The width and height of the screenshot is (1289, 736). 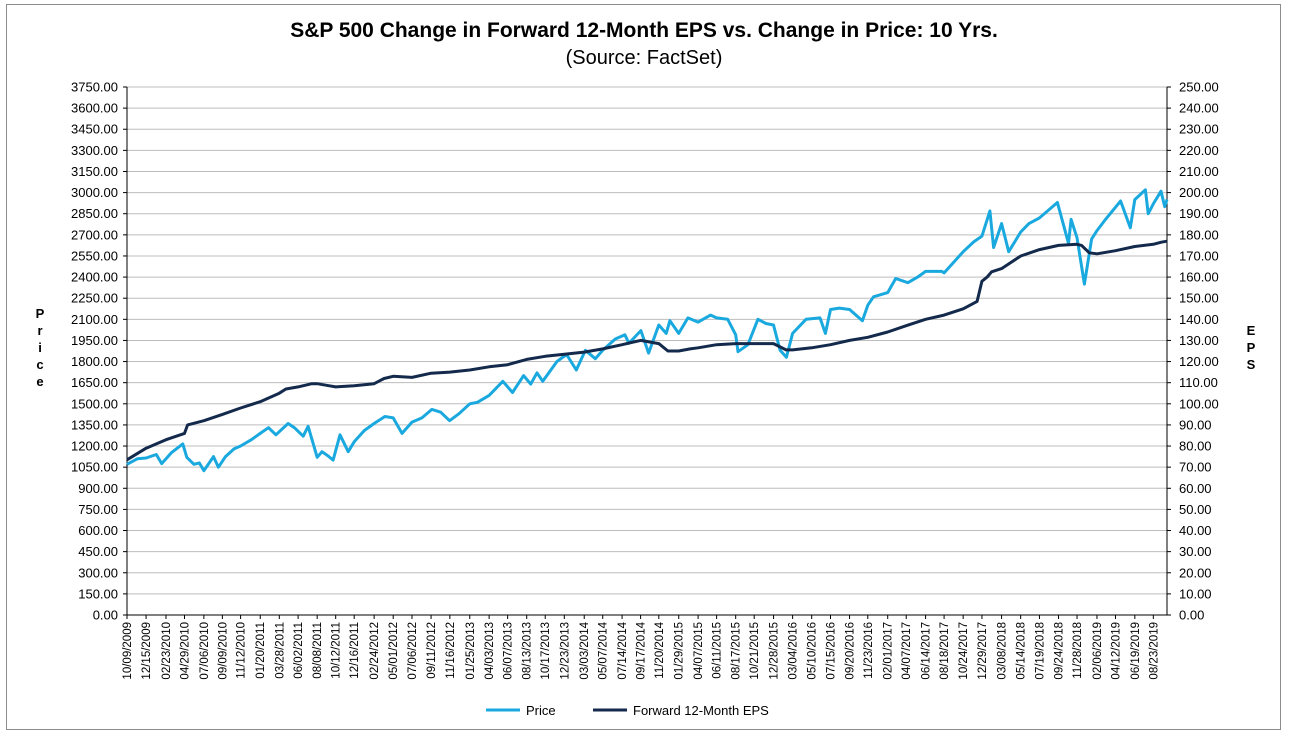 What do you see at coordinates (1199, 213) in the screenshot?
I see `right-tick-label: 190.00` at bounding box center [1199, 213].